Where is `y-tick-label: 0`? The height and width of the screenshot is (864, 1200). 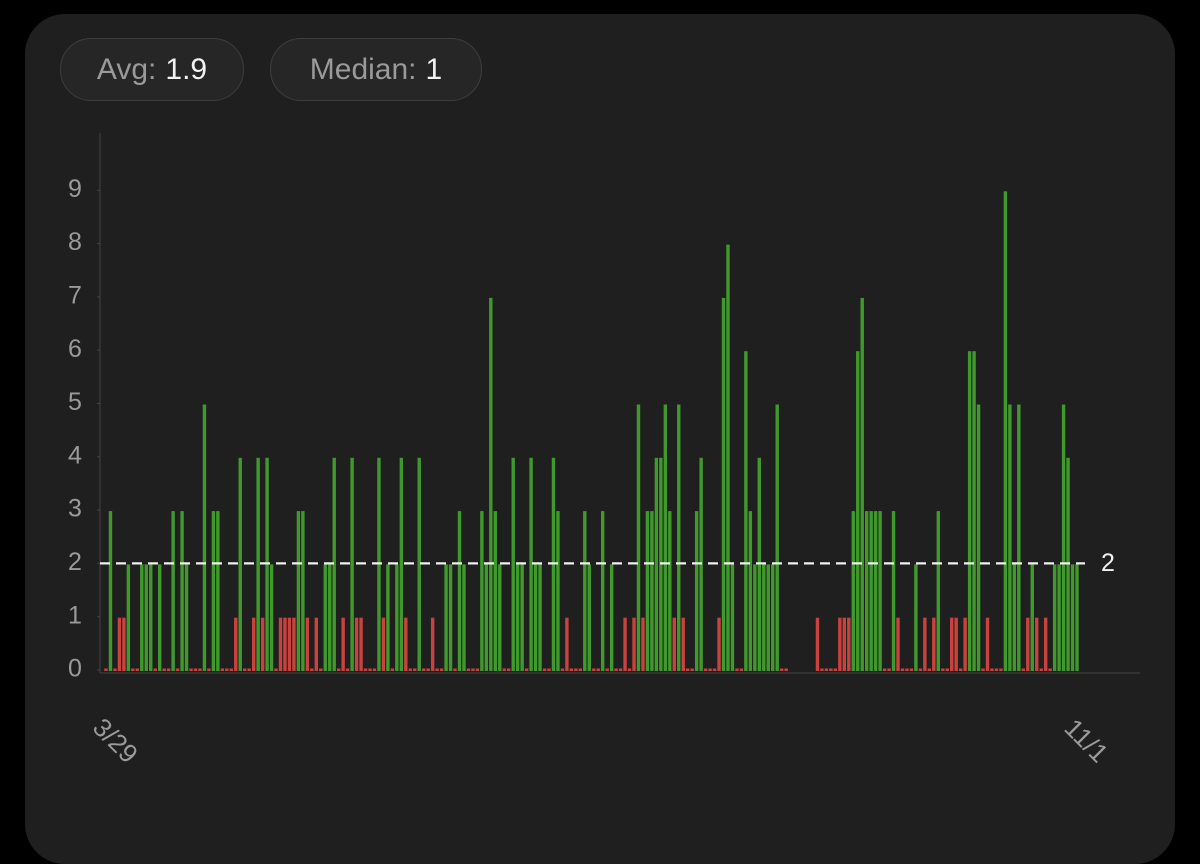
y-tick-label: 0 is located at coordinates (75, 669).